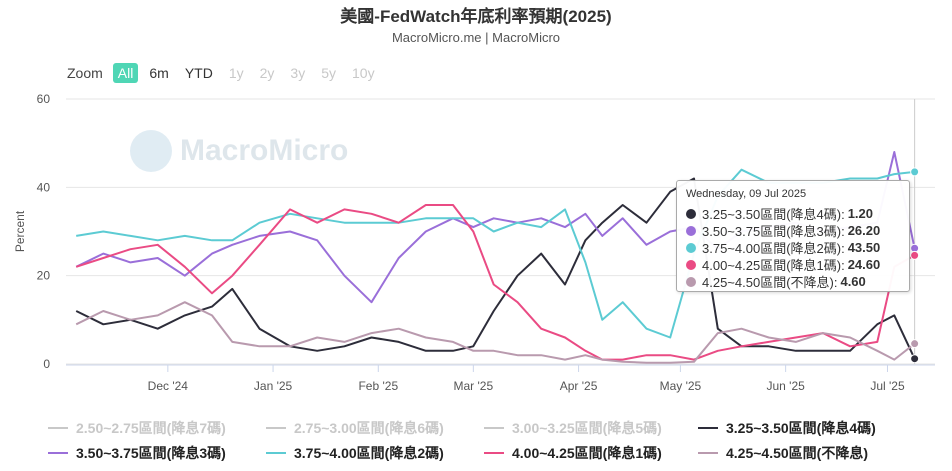 This screenshot has width=952, height=471. Describe the element at coordinates (125, 73) in the screenshot. I see `zoom-button-all: All` at that location.